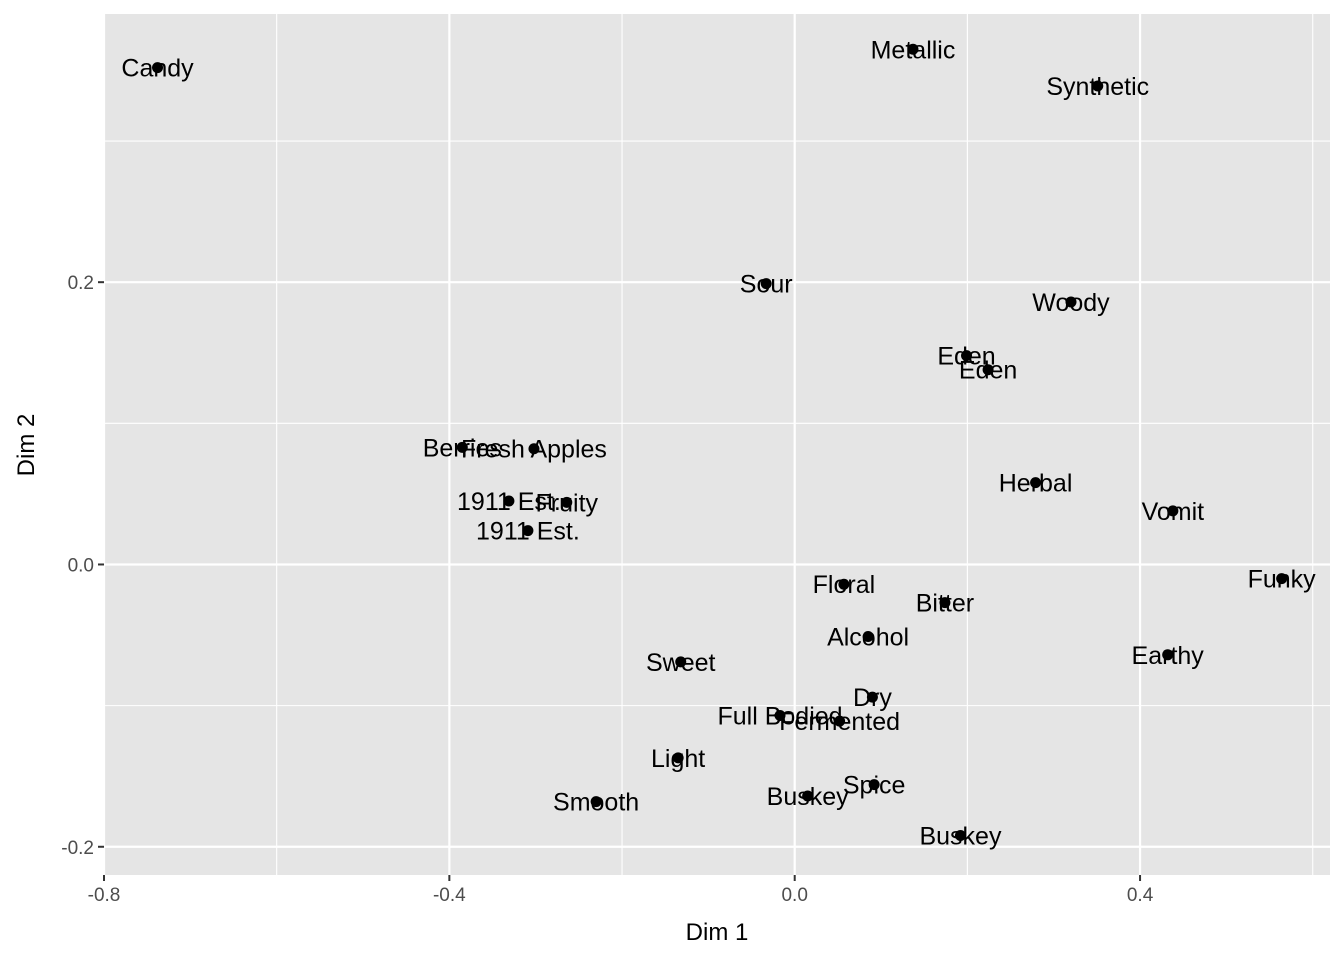  I want to click on x-tick-label: 0.4, so click(1140, 895).